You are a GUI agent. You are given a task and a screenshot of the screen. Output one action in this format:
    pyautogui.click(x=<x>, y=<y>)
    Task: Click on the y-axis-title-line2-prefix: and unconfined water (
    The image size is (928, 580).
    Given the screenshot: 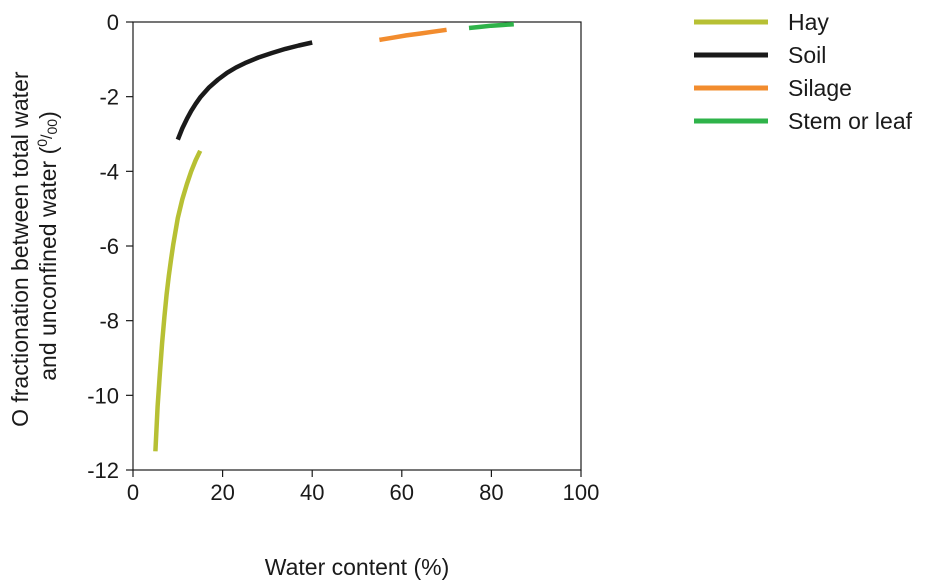 What is the action you would take?
    pyautogui.click(x=48, y=263)
    